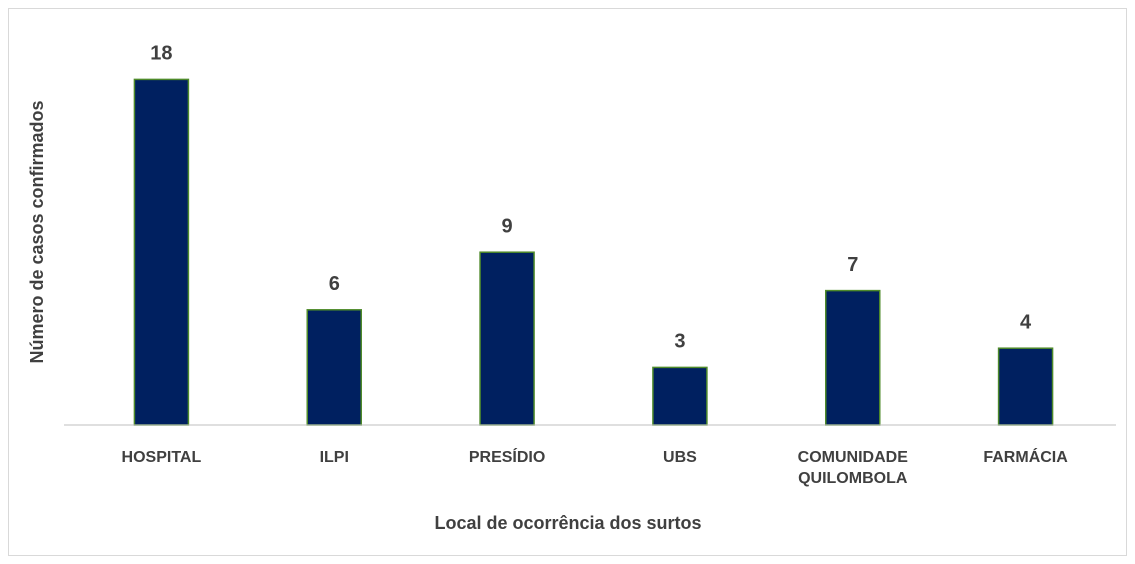  Describe the element at coordinates (567, 523) in the screenshot. I see `x-axis-title: Local de ocorrência dos surtos` at that location.